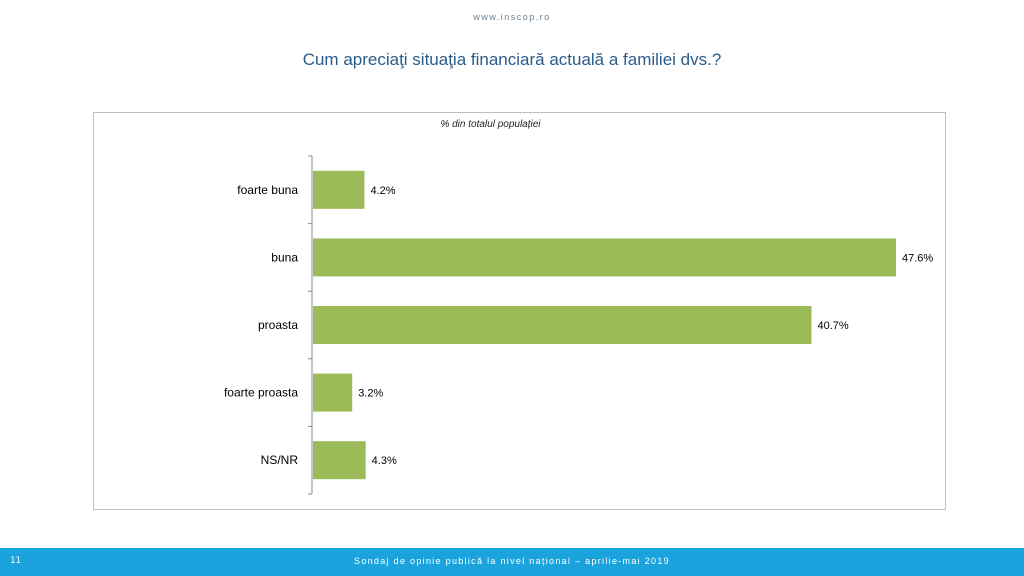 The image size is (1024, 576). I want to click on category-label: NS/NR, so click(280, 460).